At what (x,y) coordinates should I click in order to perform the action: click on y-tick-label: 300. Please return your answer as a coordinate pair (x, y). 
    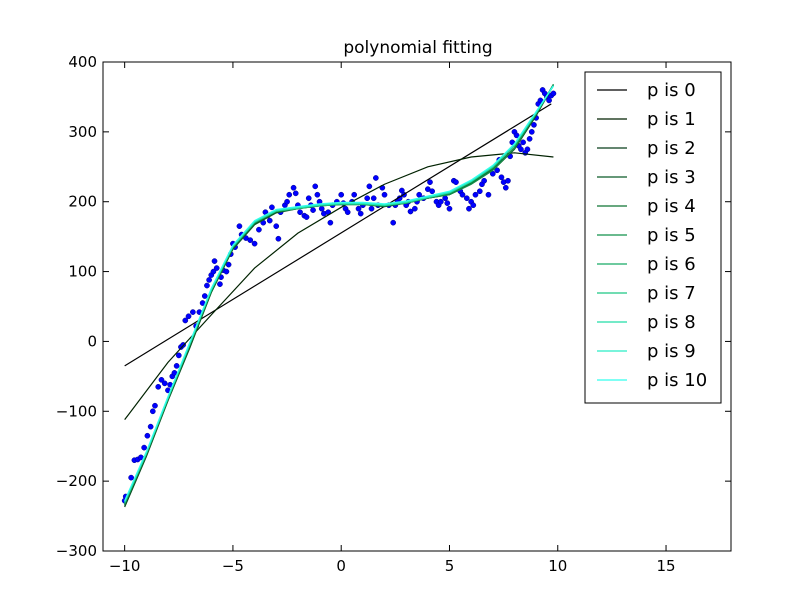
    Looking at the image, I should click on (82, 132).